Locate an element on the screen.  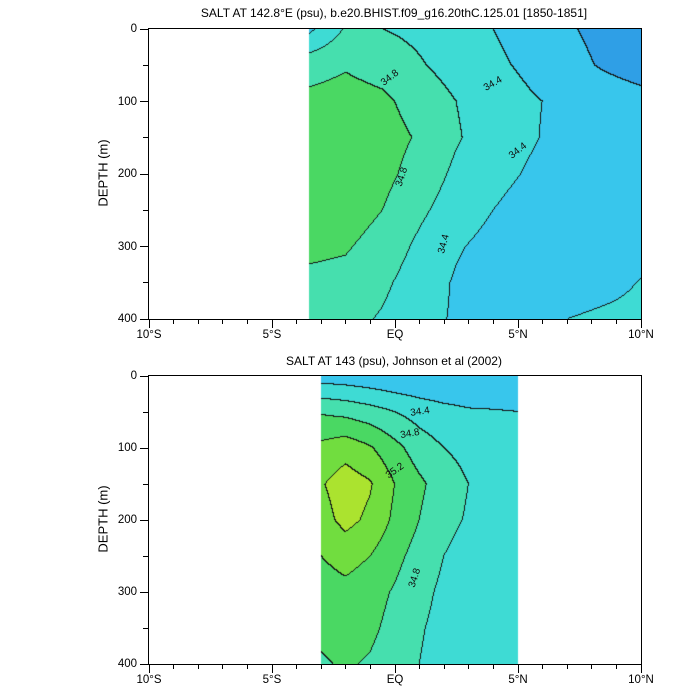
panel-title: SALT AT 143 (psu), Johnson et al (2002) is located at coordinates (394, 361).